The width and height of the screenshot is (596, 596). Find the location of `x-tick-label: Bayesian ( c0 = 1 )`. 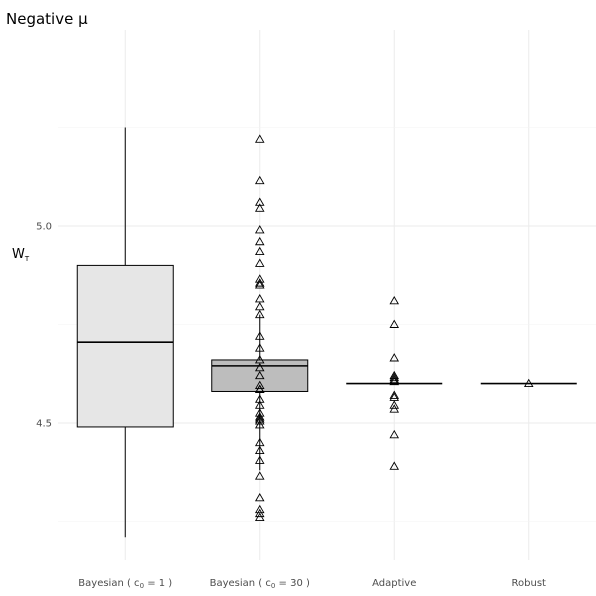

x-tick-label: Bayesian ( c0 = 1 ) is located at coordinates (125, 584).